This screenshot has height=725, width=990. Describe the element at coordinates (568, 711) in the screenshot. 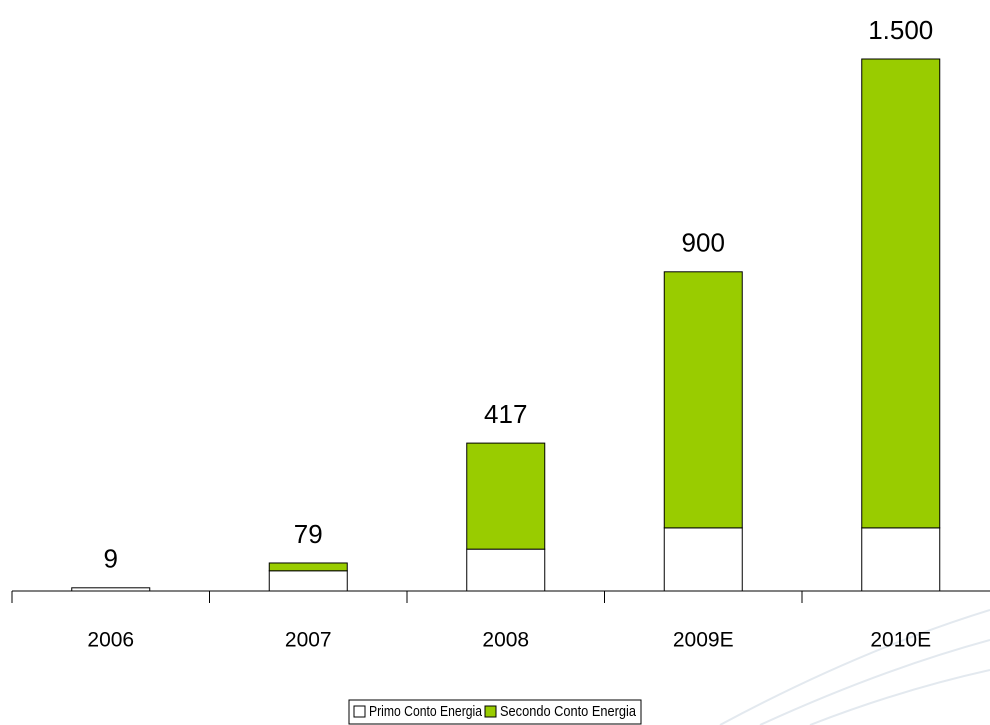

I see `legend-label: Secondo Conto Energia` at that location.